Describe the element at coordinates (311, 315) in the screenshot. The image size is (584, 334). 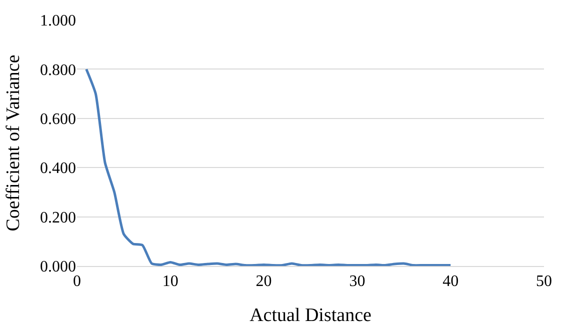
I see `x-axis-title: Actual Distance` at that location.